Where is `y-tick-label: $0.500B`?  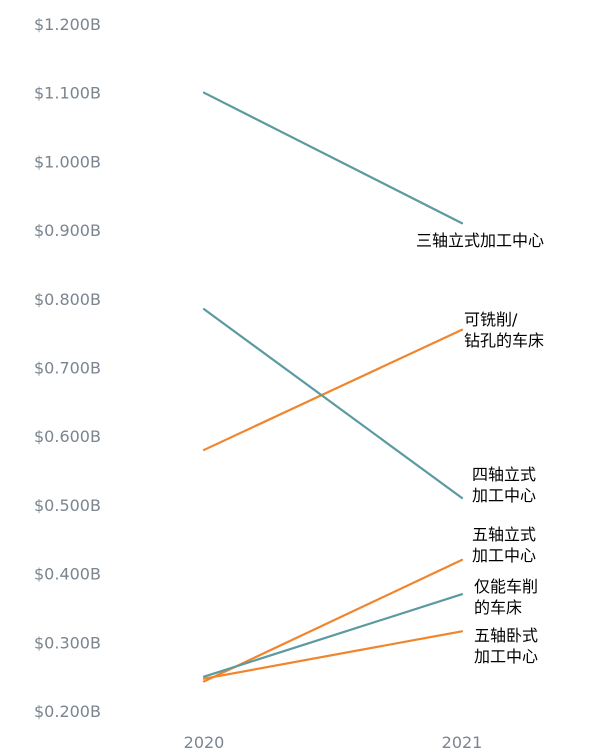 y-tick-label: $0.500B is located at coordinates (67, 505).